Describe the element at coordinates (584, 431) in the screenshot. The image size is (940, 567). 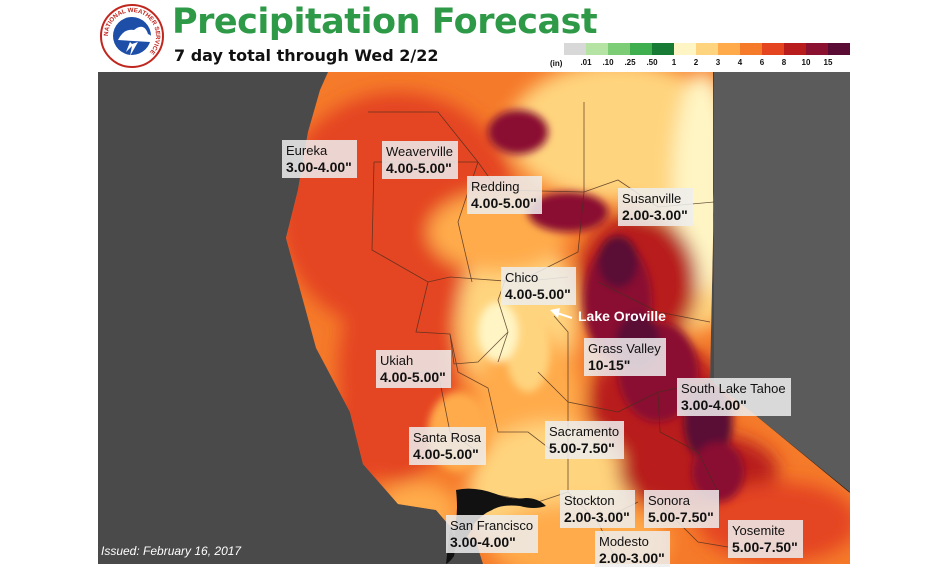
I see `city-name: Sacramento` at that location.